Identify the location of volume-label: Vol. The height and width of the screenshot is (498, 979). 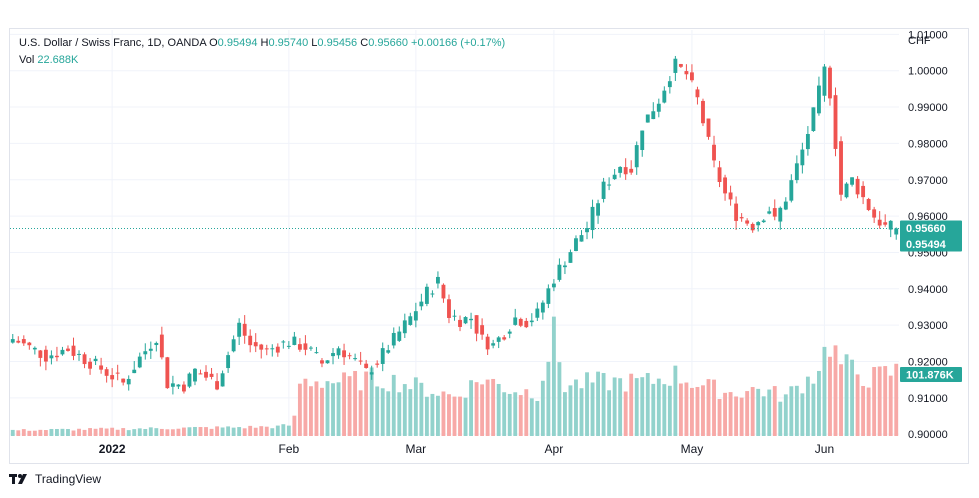
(27, 60).